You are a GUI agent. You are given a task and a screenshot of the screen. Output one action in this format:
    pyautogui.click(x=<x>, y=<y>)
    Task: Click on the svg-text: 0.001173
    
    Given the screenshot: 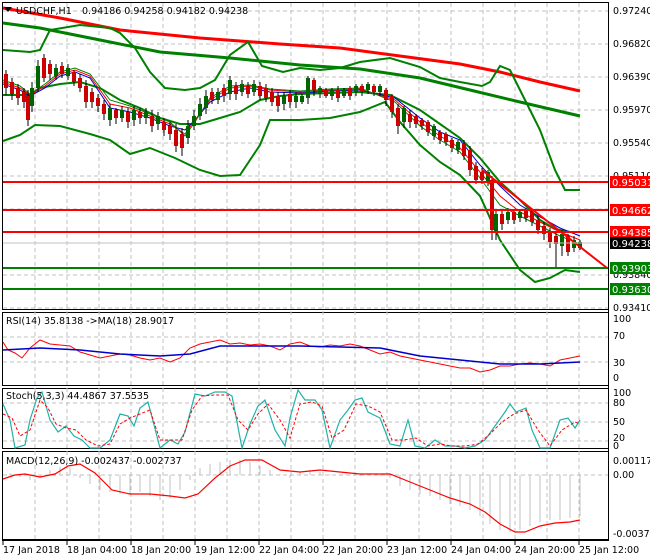 What is the action you would take?
    pyautogui.click(x=631, y=461)
    